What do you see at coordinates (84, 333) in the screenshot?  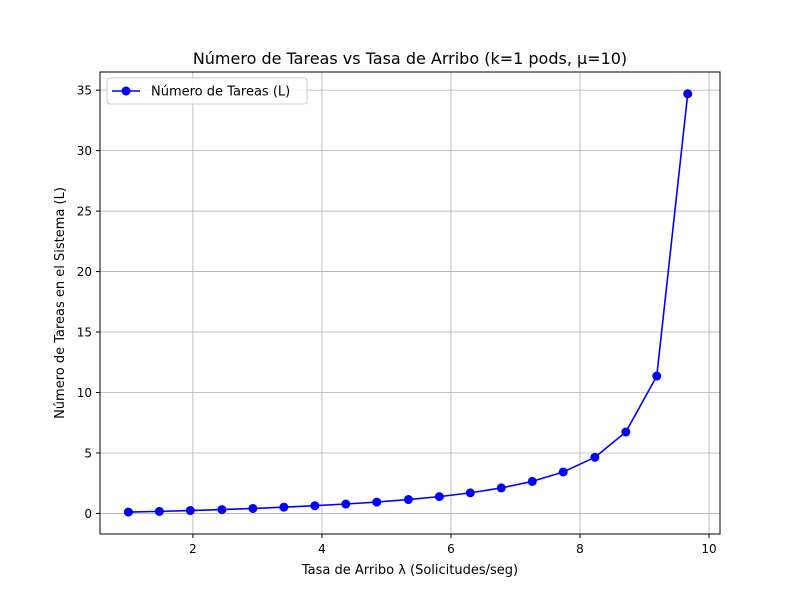 I see `y-tick-label: 15` at bounding box center [84, 333].